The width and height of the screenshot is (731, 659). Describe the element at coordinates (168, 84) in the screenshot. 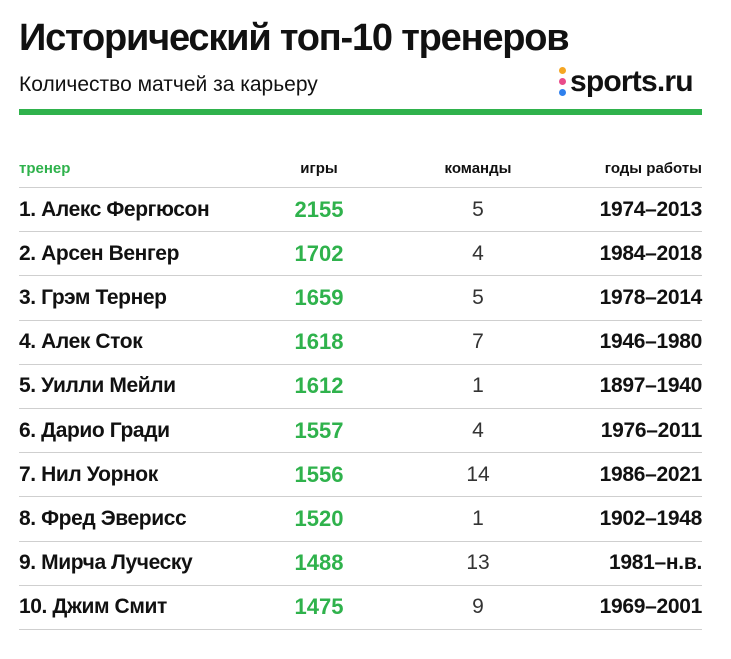

I see `chart-subtitle: Количество матчей за карьеру` at that location.